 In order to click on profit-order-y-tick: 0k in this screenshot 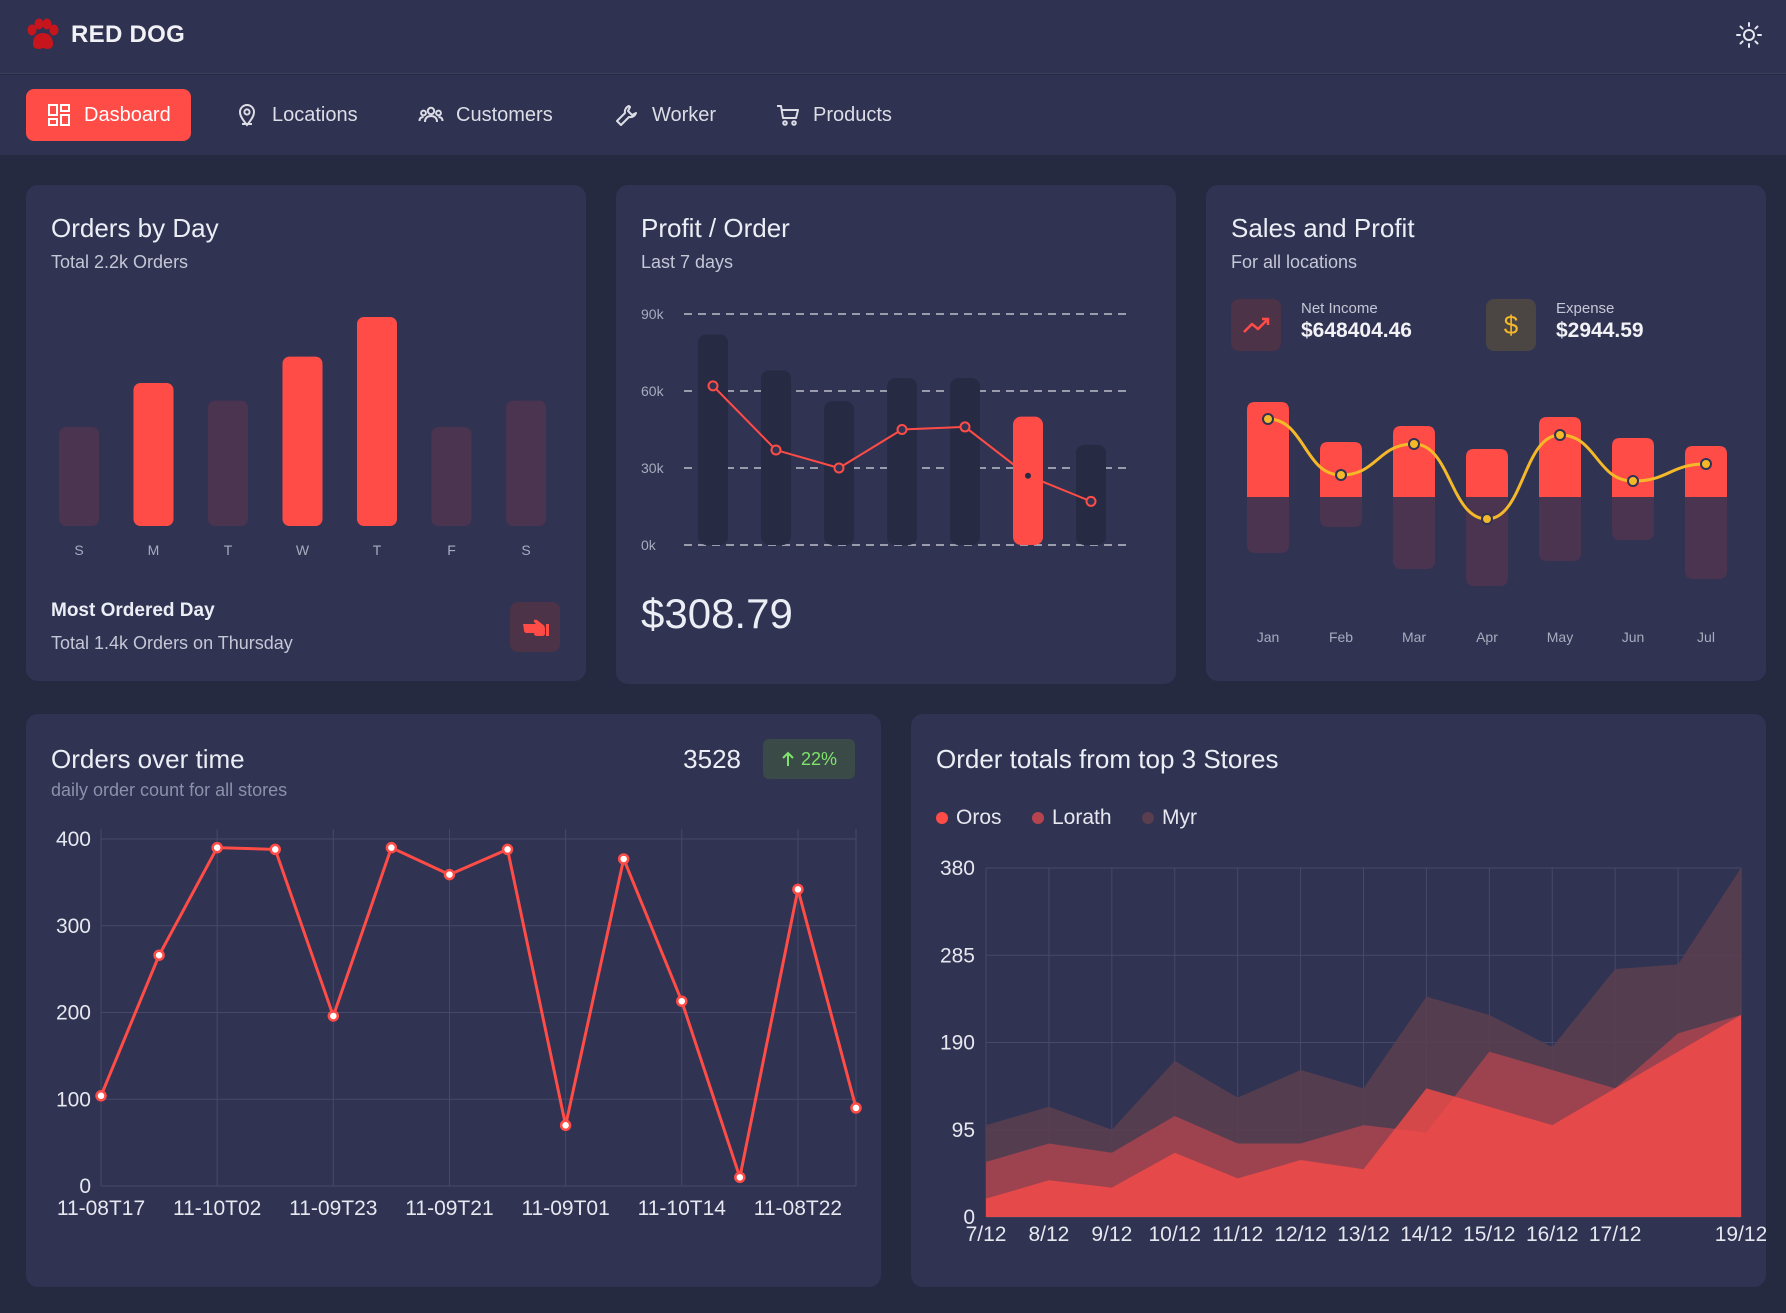, I will do `click(649, 545)`.